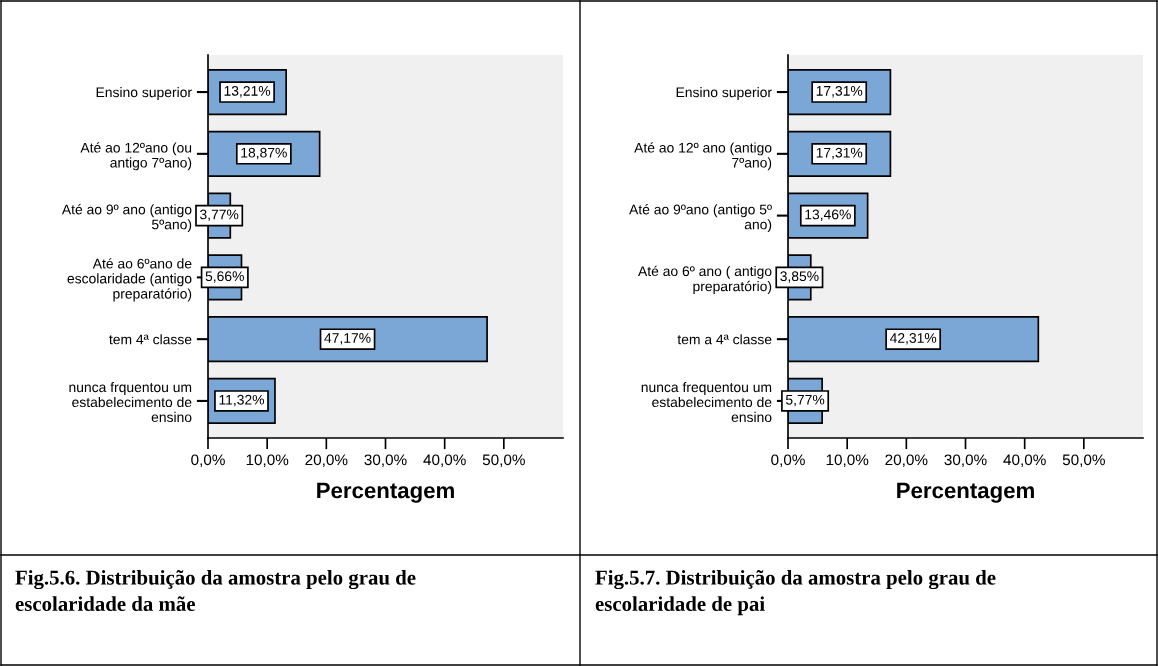 Image resolution: width=1158 pixels, height=666 pixels. Describe the element at coordinates (347, 339) in the screenshot. I see `data-label: 47,17%` at that location.